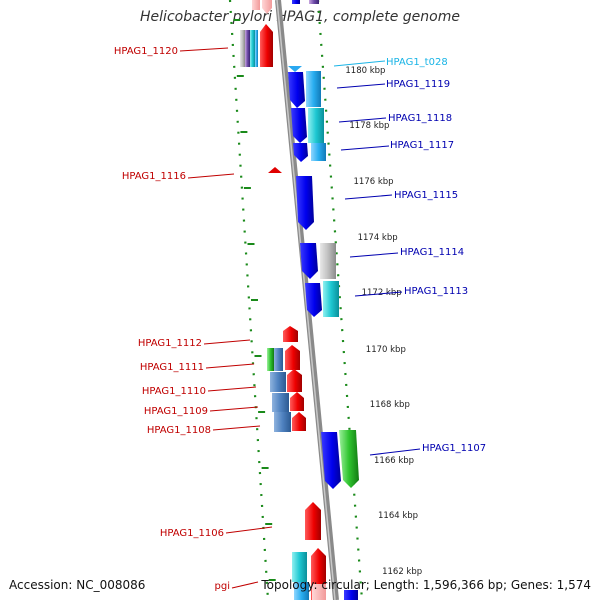 The width and height of the screenshot is (600, 600). I want to click on gene-label: HPAG1_1120, so click(146, 51).